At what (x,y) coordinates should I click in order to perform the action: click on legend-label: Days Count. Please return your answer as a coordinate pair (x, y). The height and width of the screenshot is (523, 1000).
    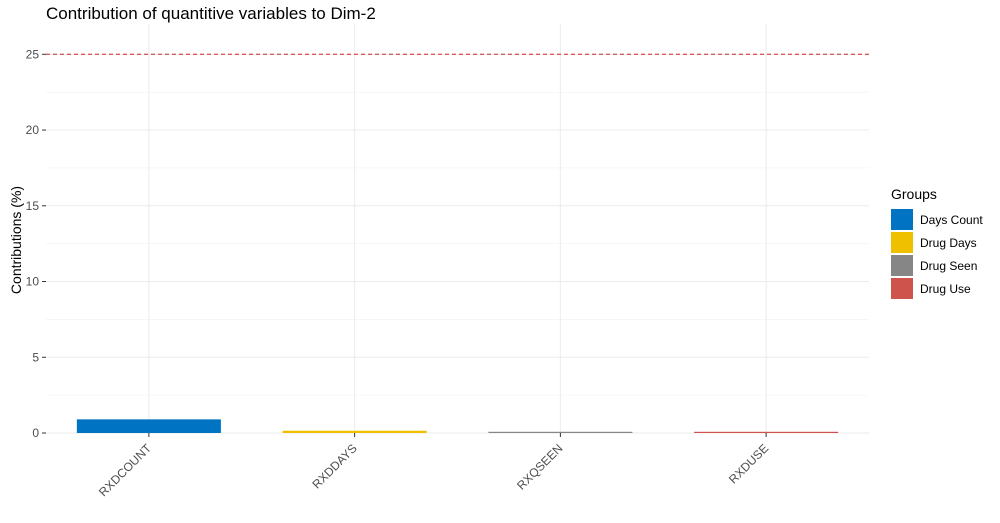
    Looking at the image, I should click on (951, 219).